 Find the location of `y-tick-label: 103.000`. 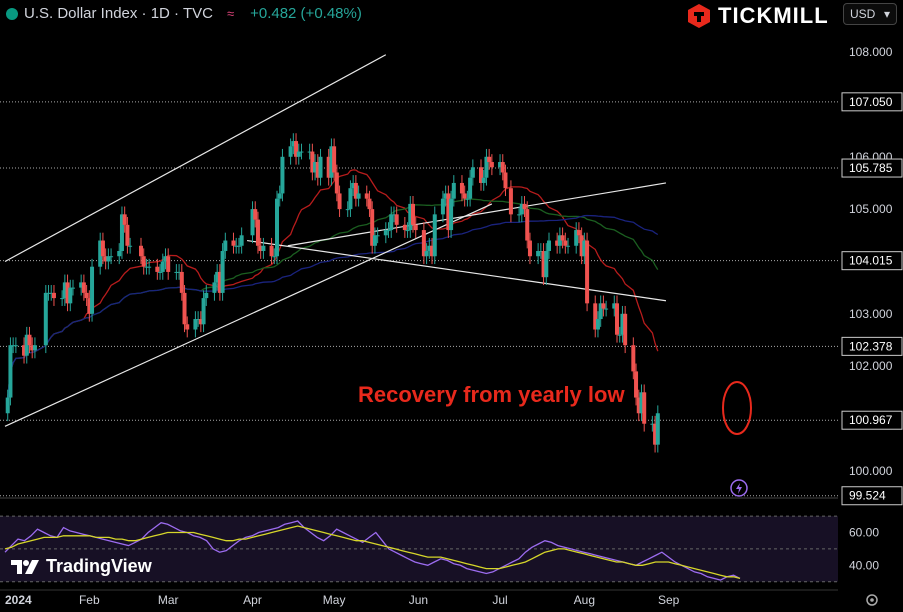

y-tick-label: 103.000 is located at coordinates (871, 314).